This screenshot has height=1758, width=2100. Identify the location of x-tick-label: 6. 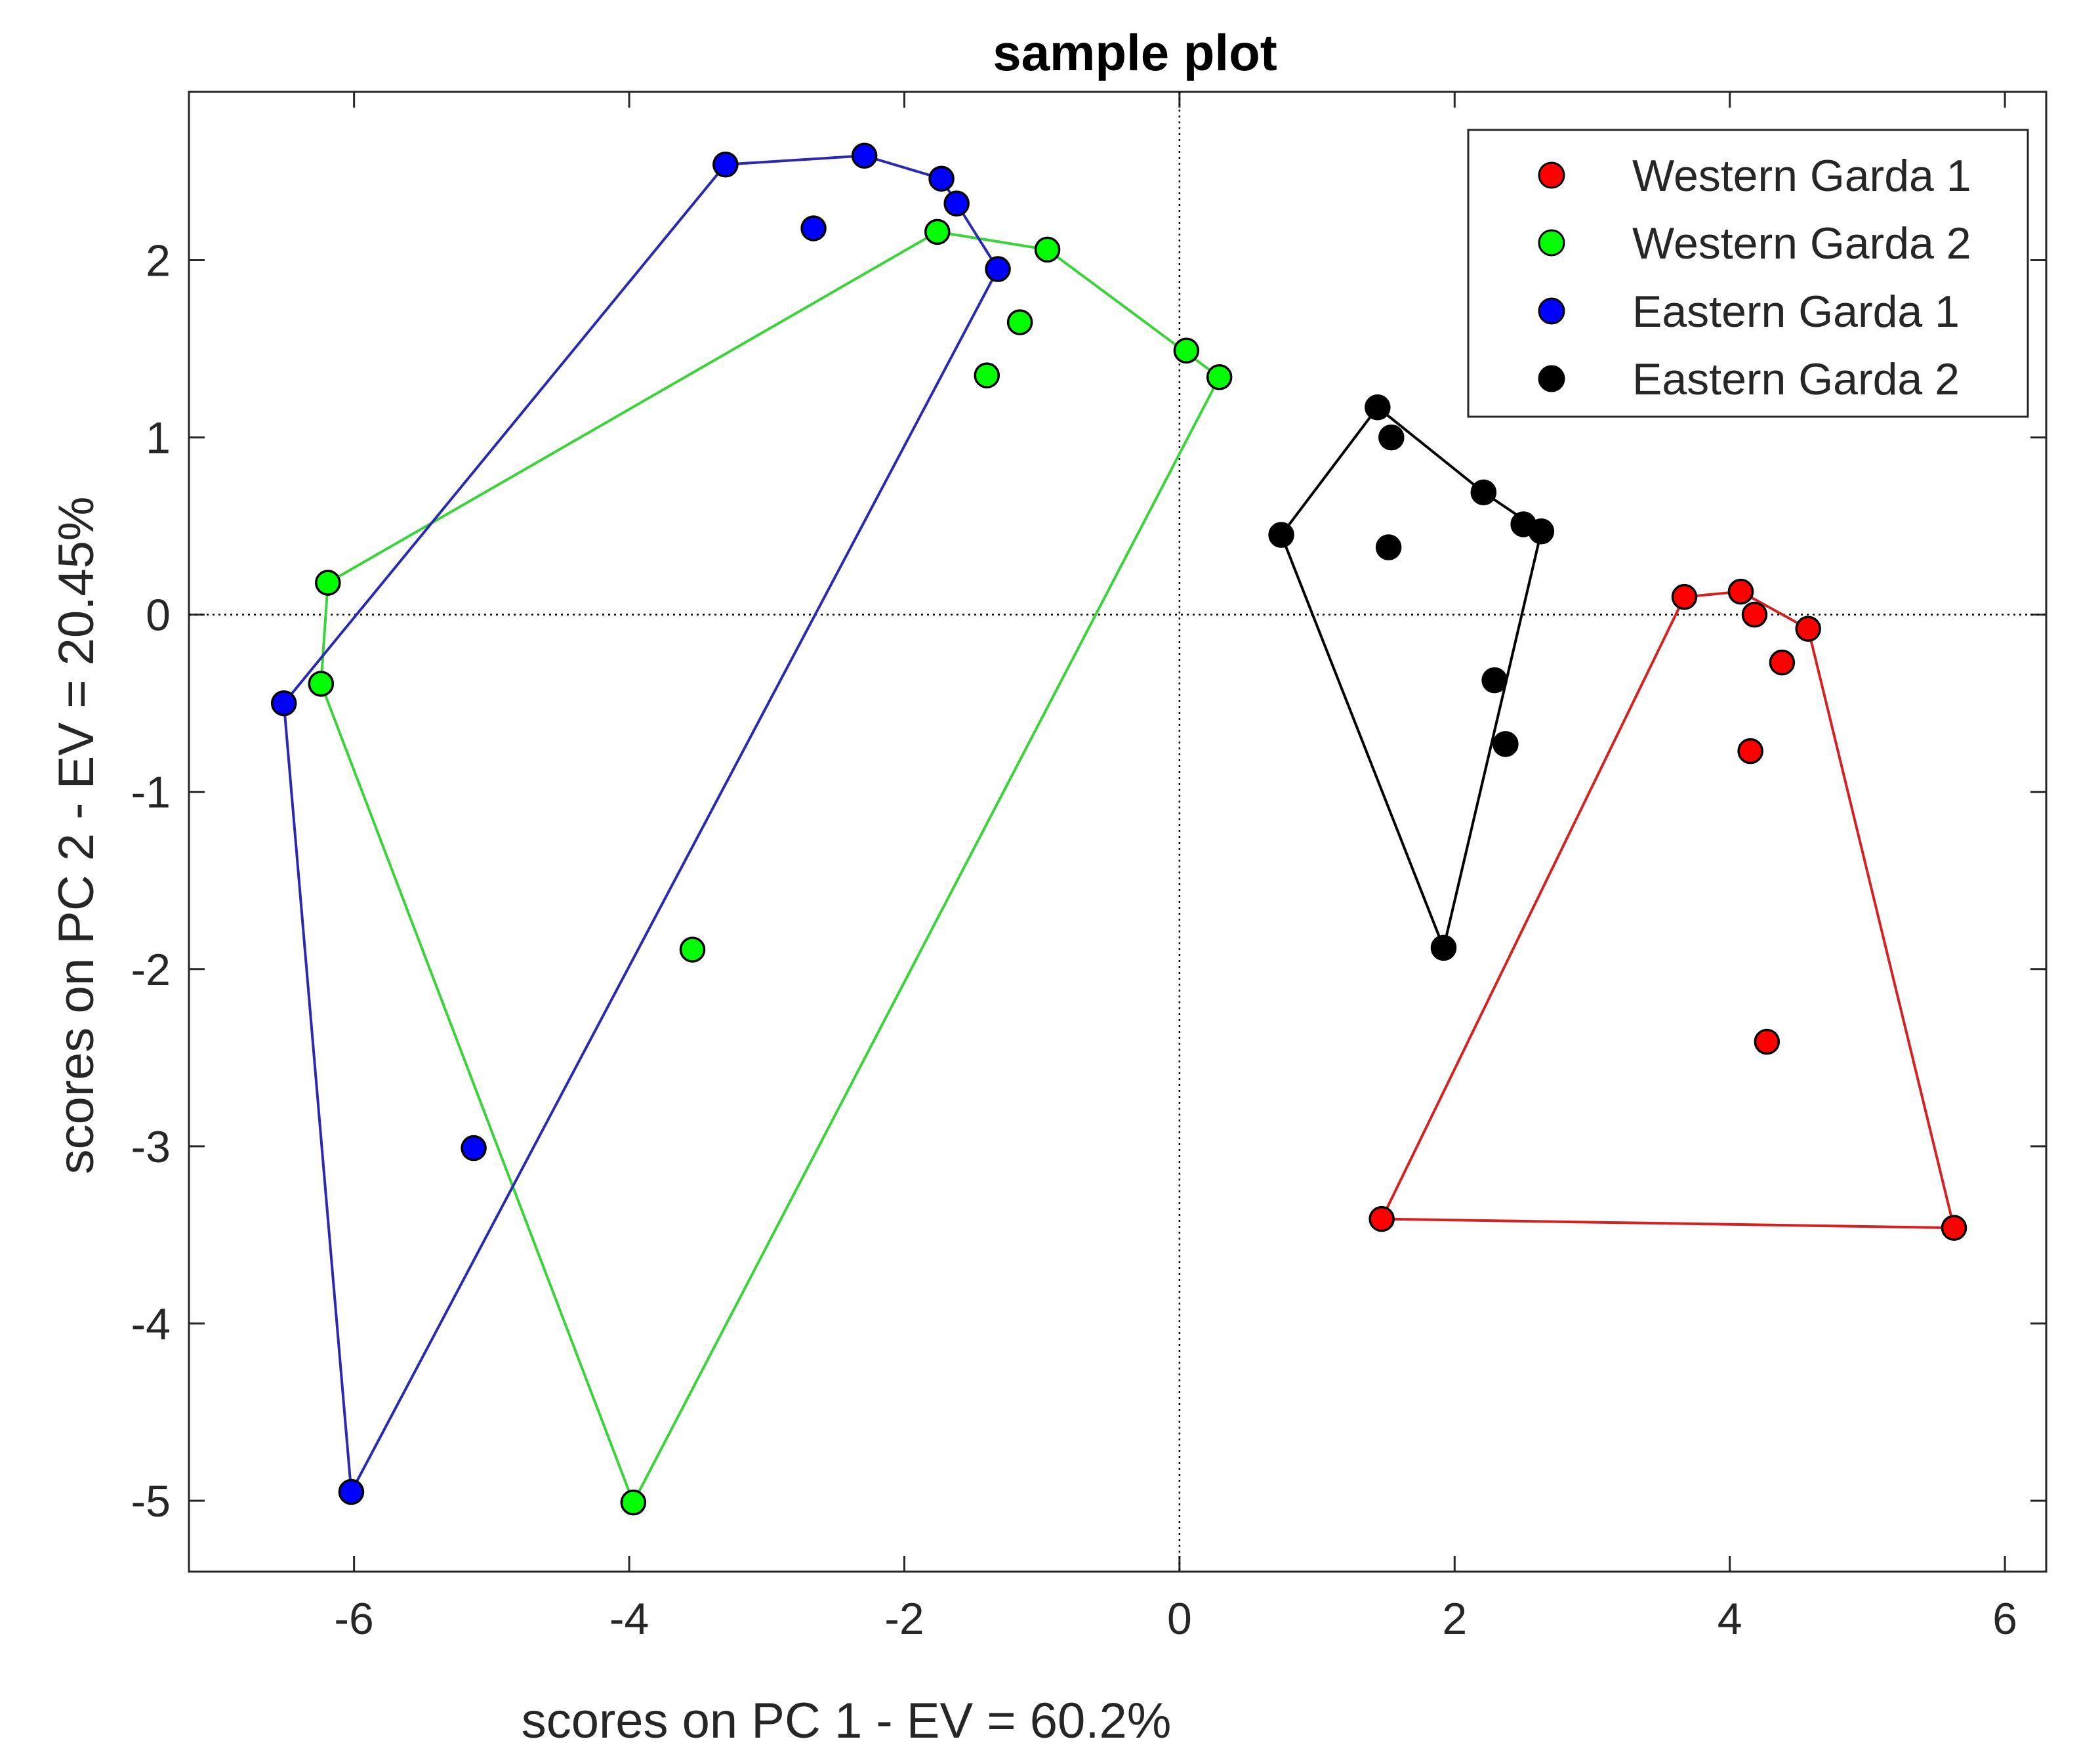
(2004, 1619).